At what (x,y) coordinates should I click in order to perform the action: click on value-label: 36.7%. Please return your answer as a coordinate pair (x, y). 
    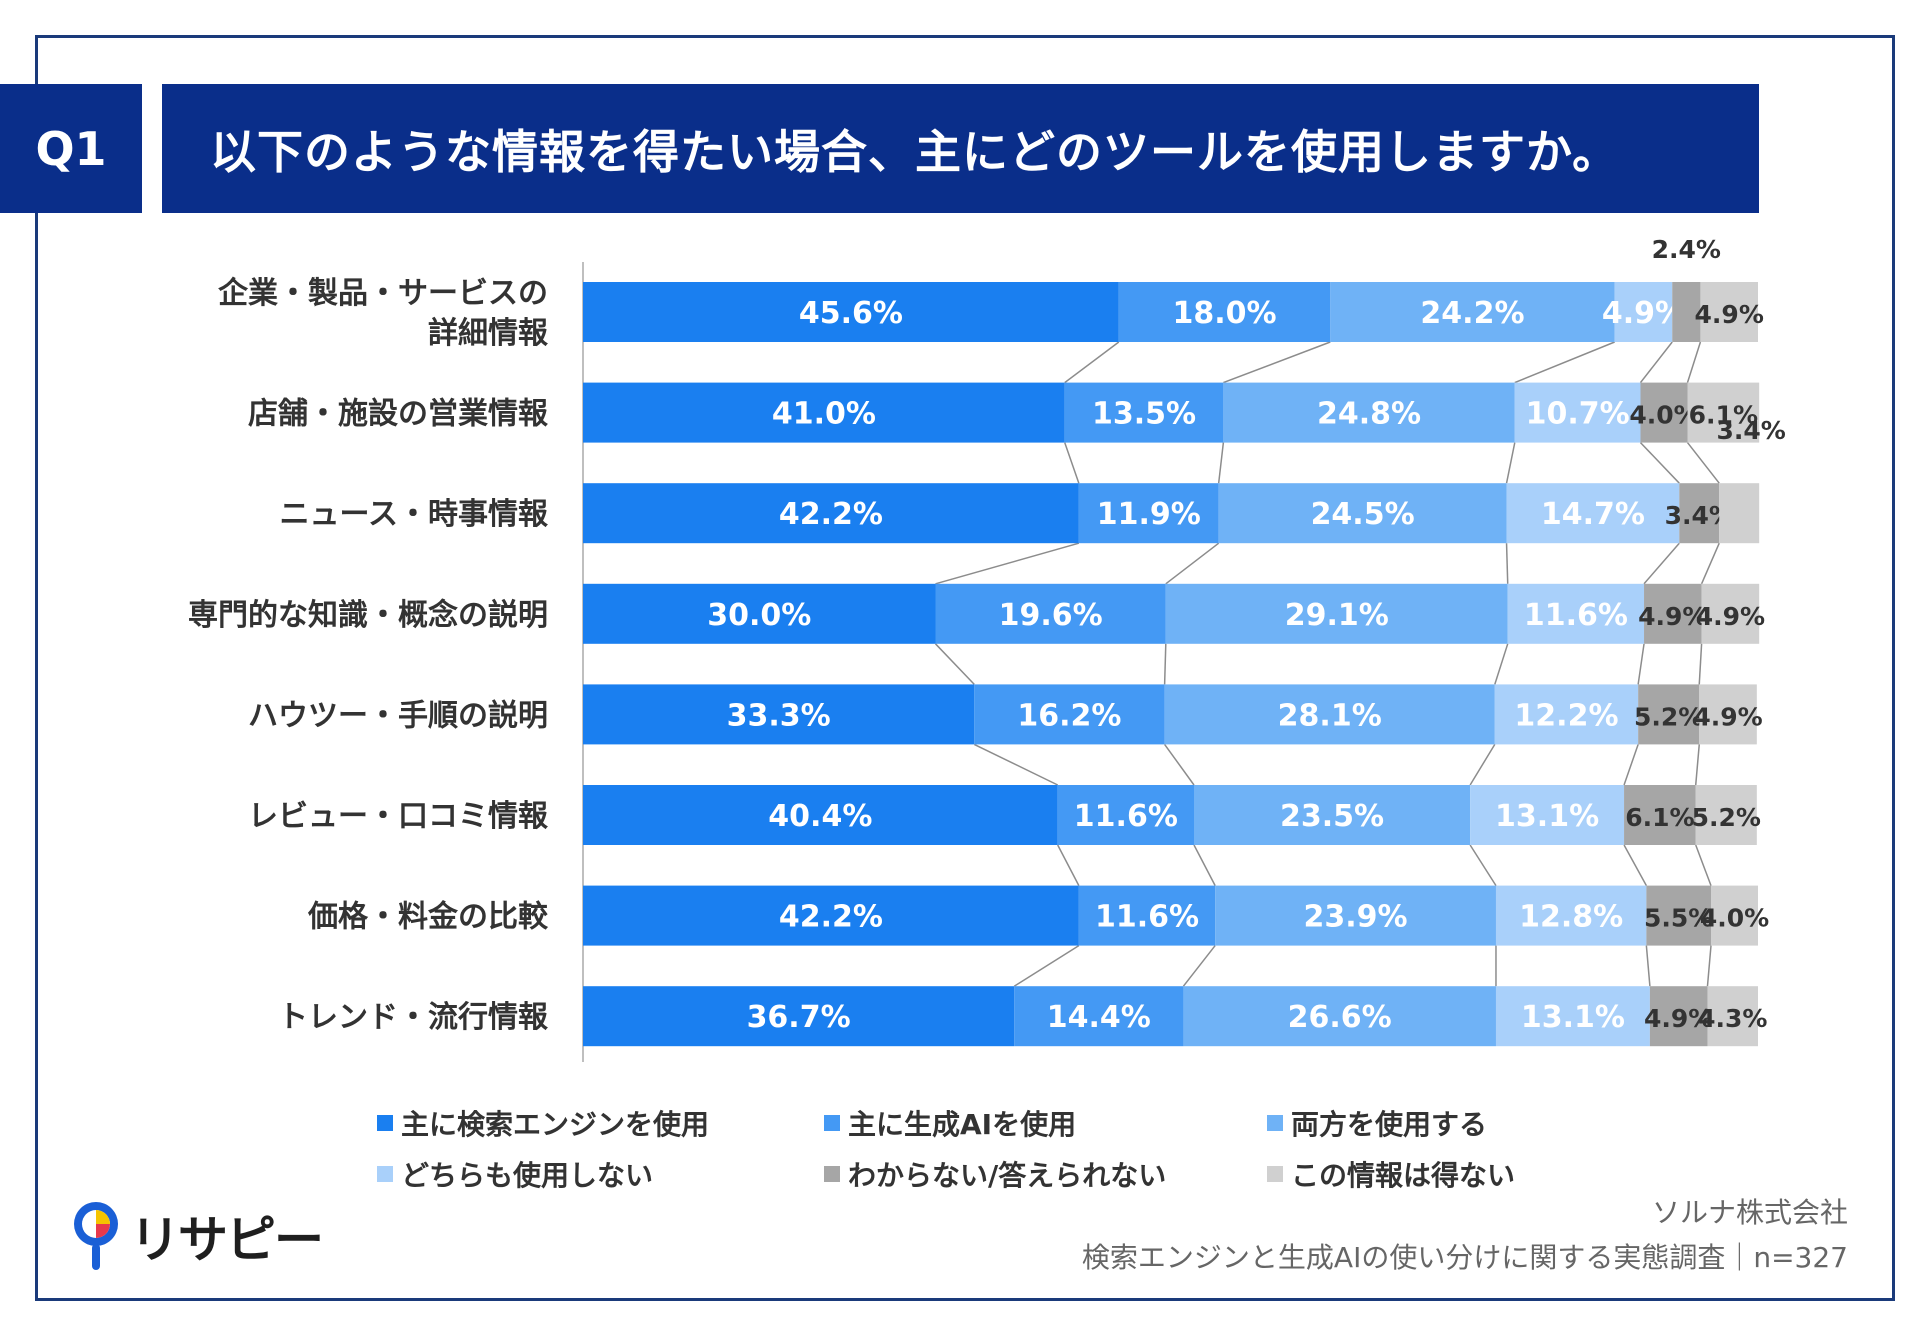
    Looking at the image, I should click on (799, 1017).